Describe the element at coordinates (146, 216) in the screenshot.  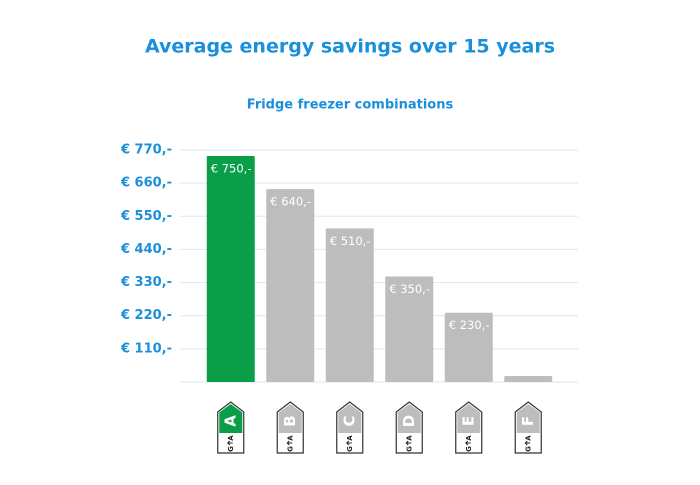
I see `y-tick-label: € 550,-` at that location.